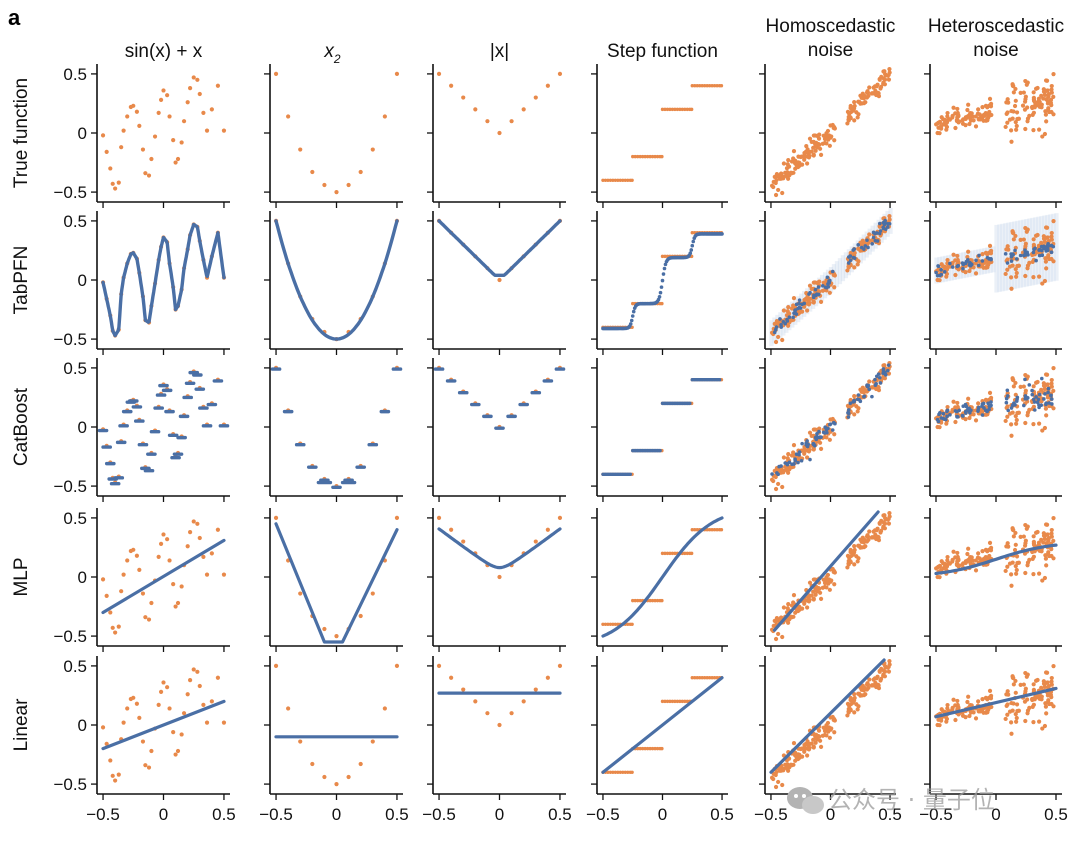  I want to click on subplot-linear-2: −0.5 0 0.5, so click(497, 740).